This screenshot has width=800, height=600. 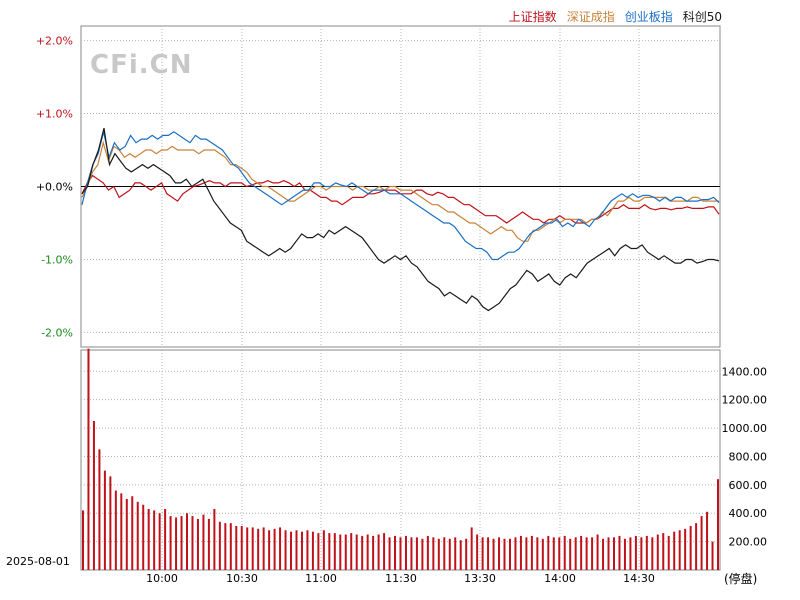 I want to click on price-tick-label: +0.0%, so click(x=54, y=187).